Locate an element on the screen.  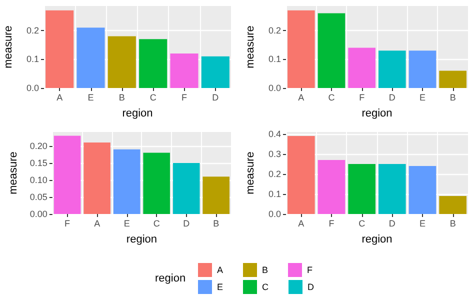
legend-label: E is located at coordinates (220, 287).